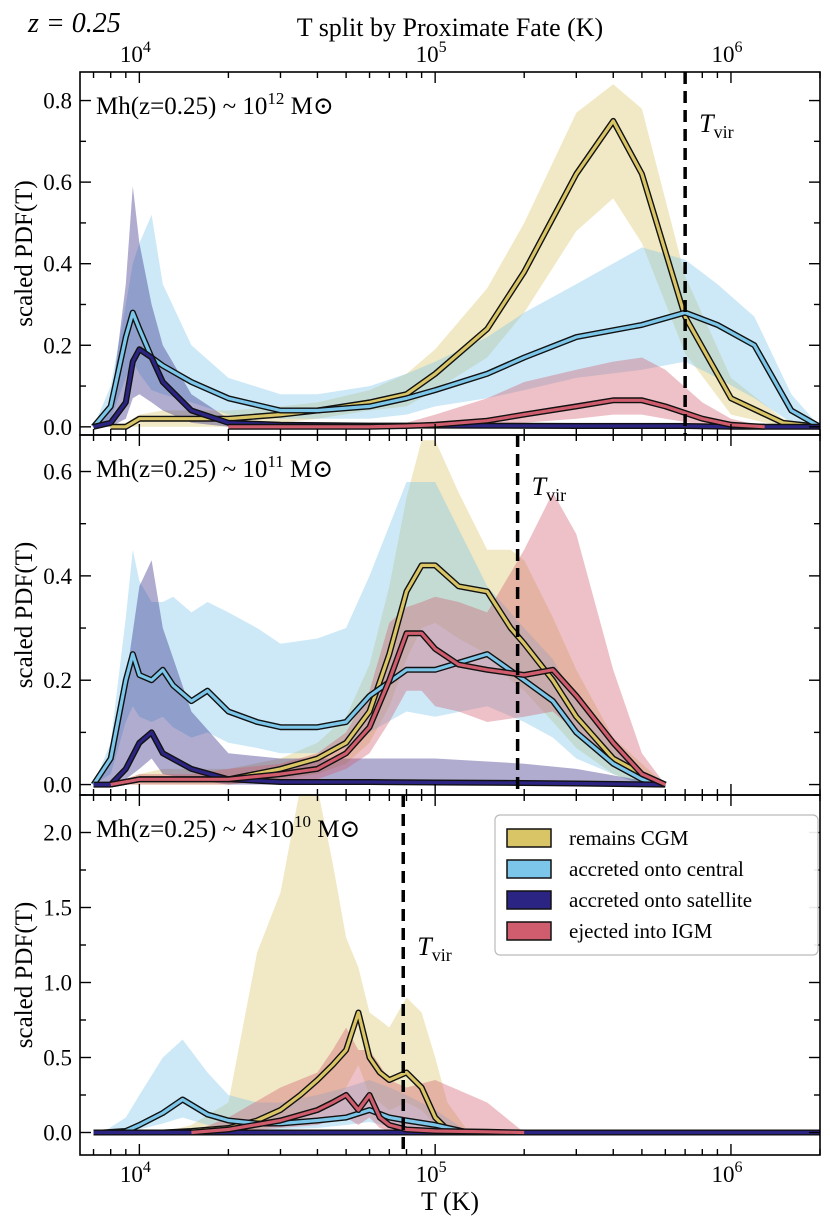 Image resolution: width=830 pixels, height=1225 pixels. What do you see at coordinates (431, 53) in the screenshot?
I see `x-tick-label-top: 10⁵` at bounding box center [431, 53].